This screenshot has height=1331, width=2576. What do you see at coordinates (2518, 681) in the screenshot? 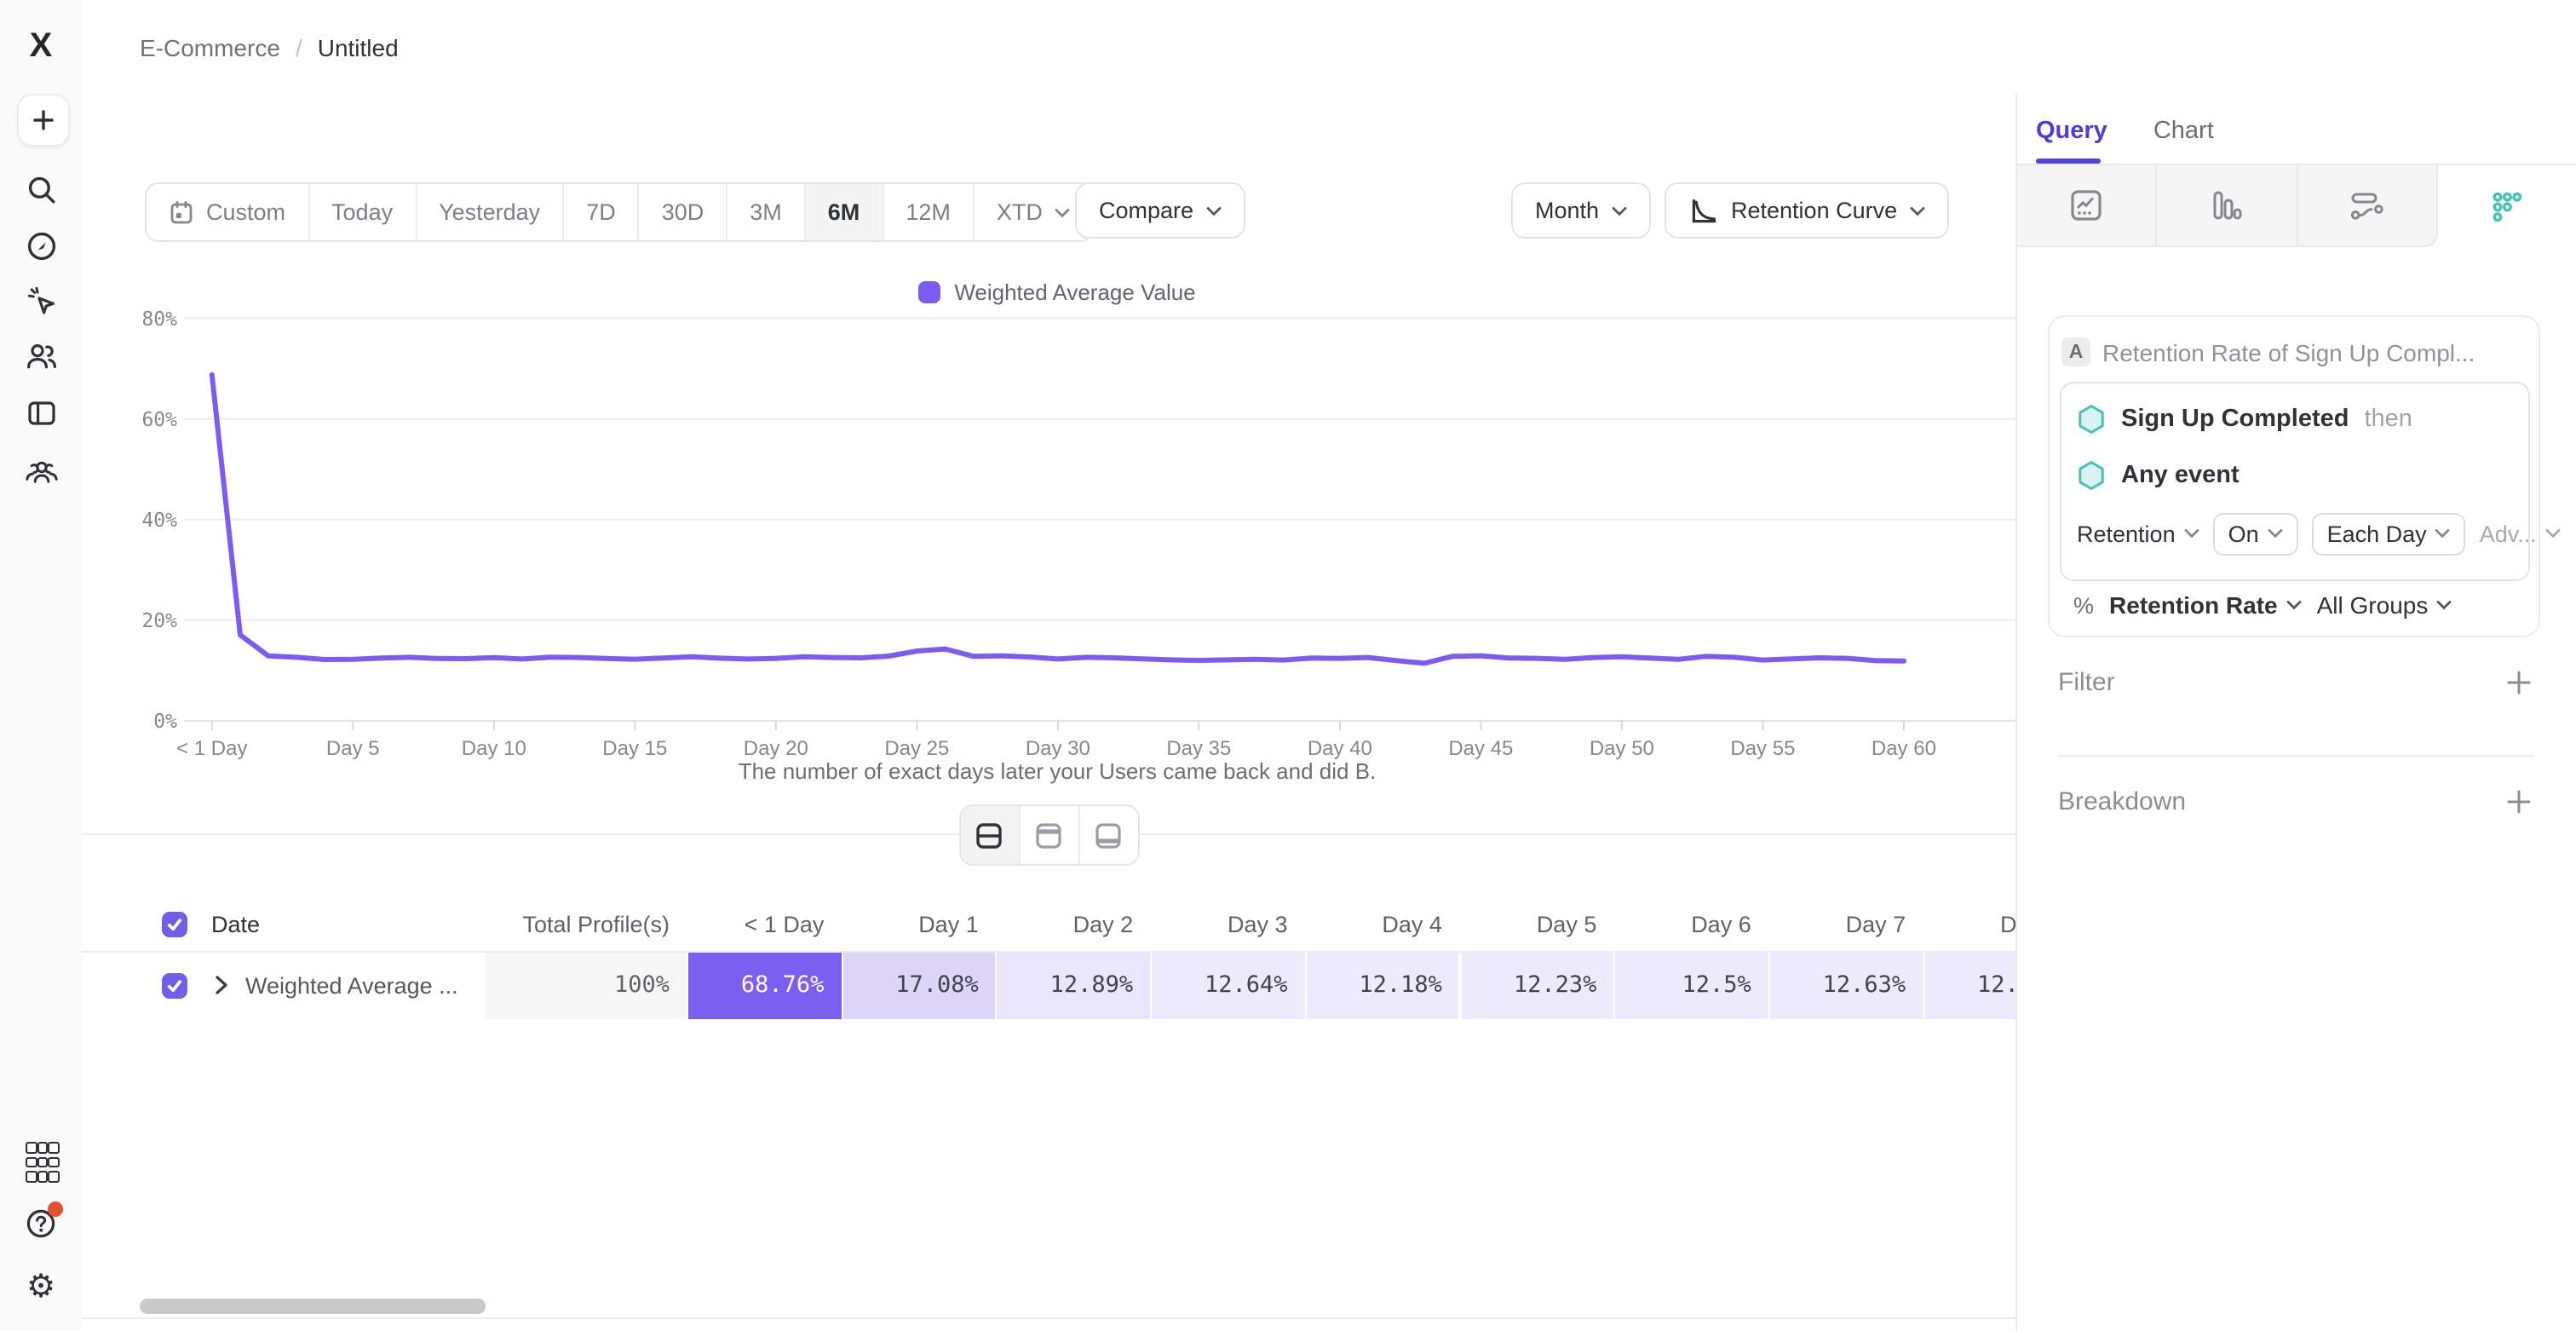
I see `add-filter-button` at bounding box center [2518, 681].